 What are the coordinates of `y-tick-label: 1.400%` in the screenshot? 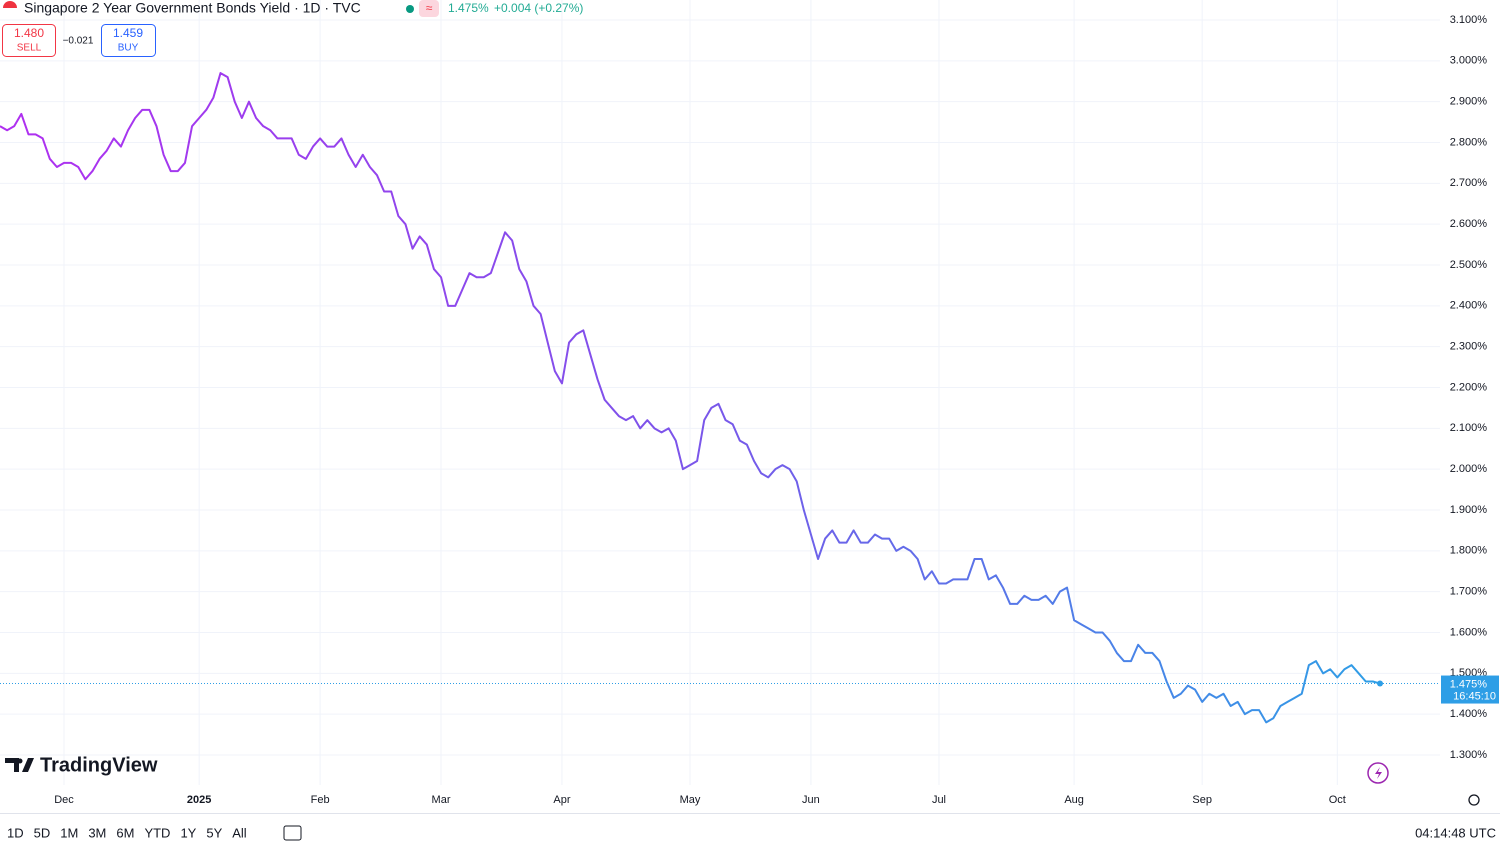 It's located at (1469, 714).